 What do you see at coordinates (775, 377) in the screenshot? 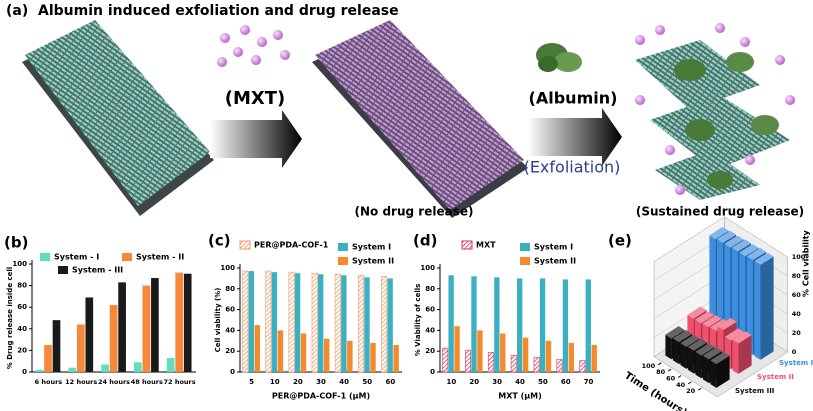
I see `series-label: System II` at bounding box center [775, 377].